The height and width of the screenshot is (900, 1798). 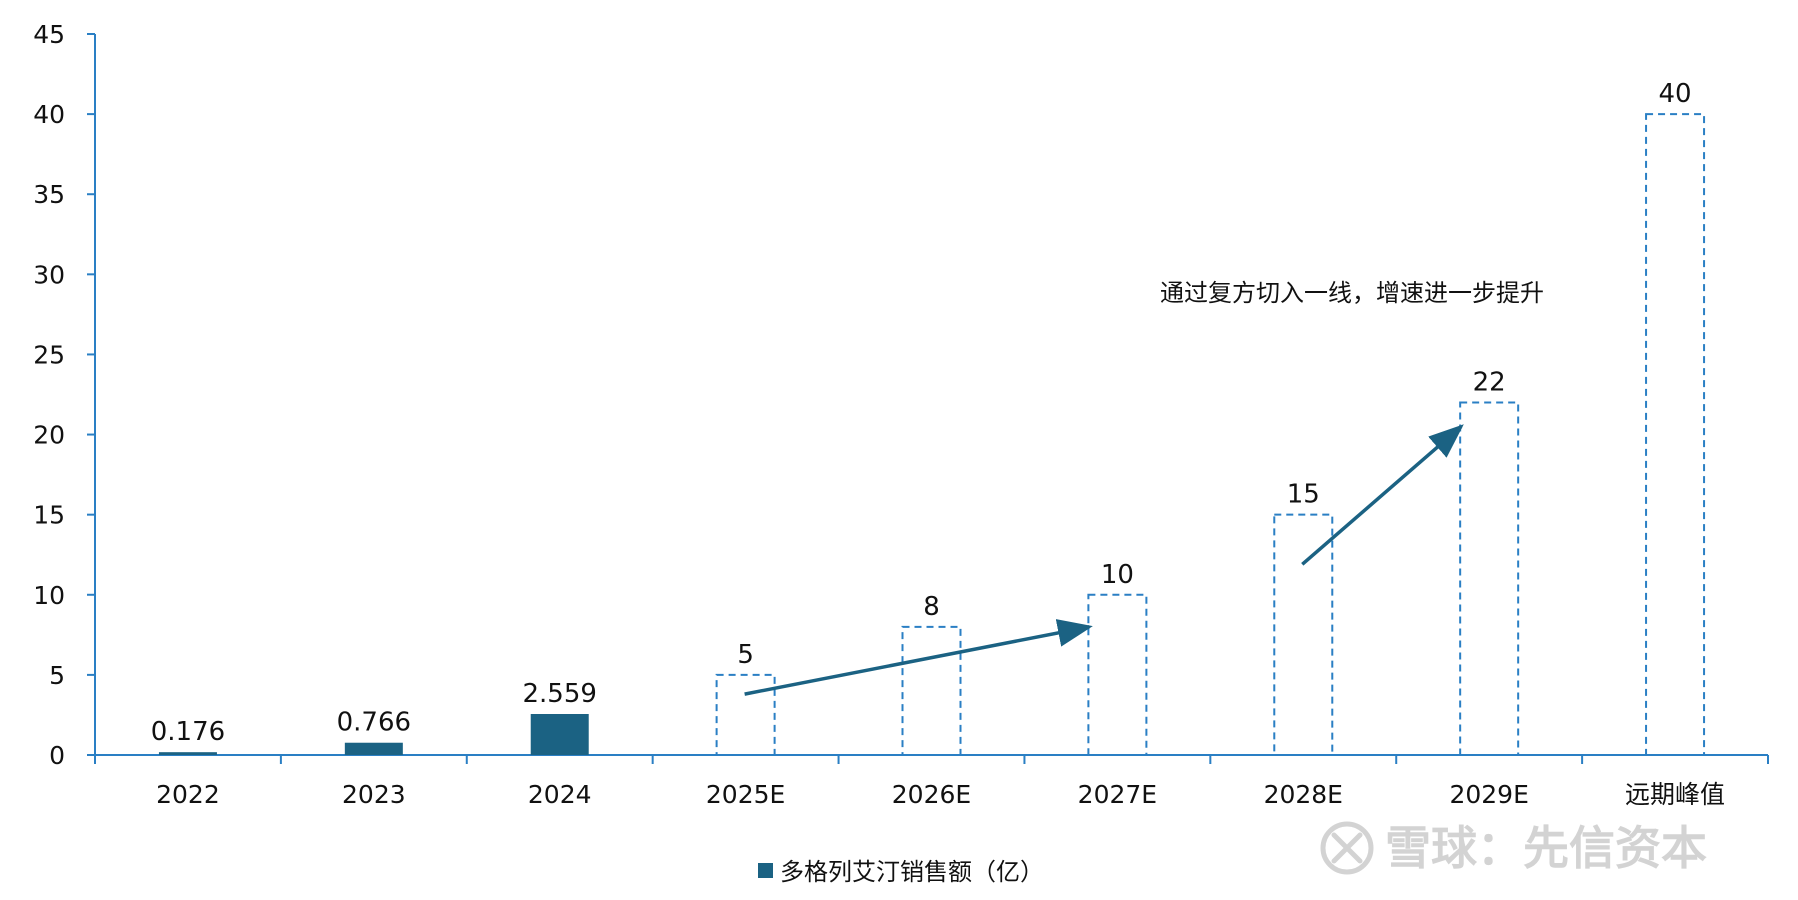 What do you see at coordinates (931, 794) in the screenshot?
I see `x-tick-label: 2026E` at bounding box center [931, 794].